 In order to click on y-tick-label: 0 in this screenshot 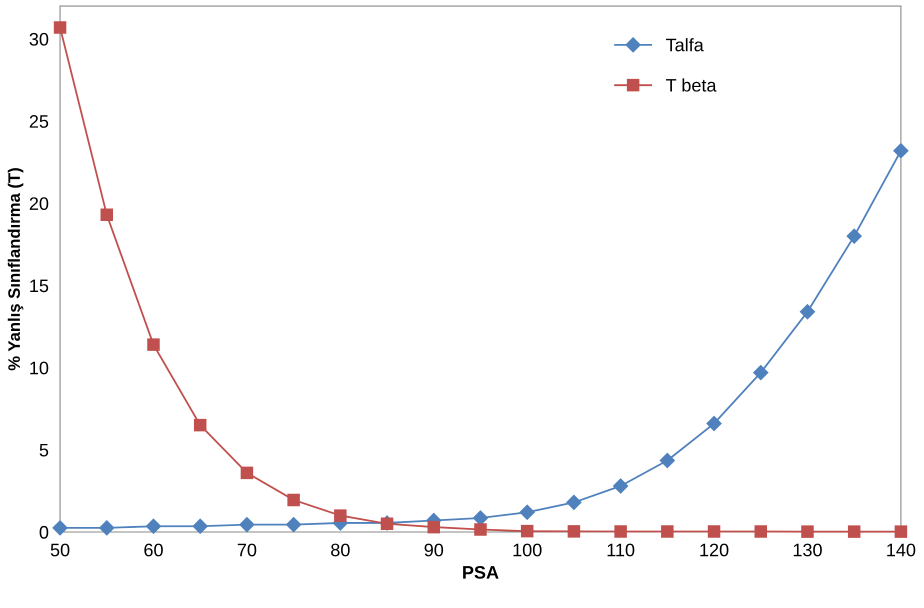, I will do `click(44, 532)`.